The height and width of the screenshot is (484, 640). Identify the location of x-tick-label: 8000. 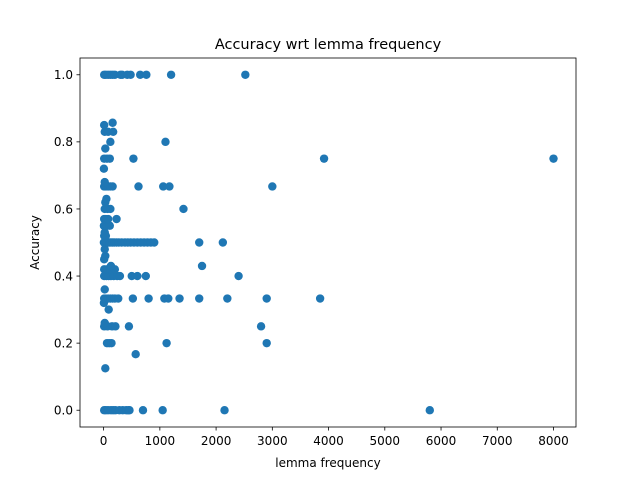
(553, 441).